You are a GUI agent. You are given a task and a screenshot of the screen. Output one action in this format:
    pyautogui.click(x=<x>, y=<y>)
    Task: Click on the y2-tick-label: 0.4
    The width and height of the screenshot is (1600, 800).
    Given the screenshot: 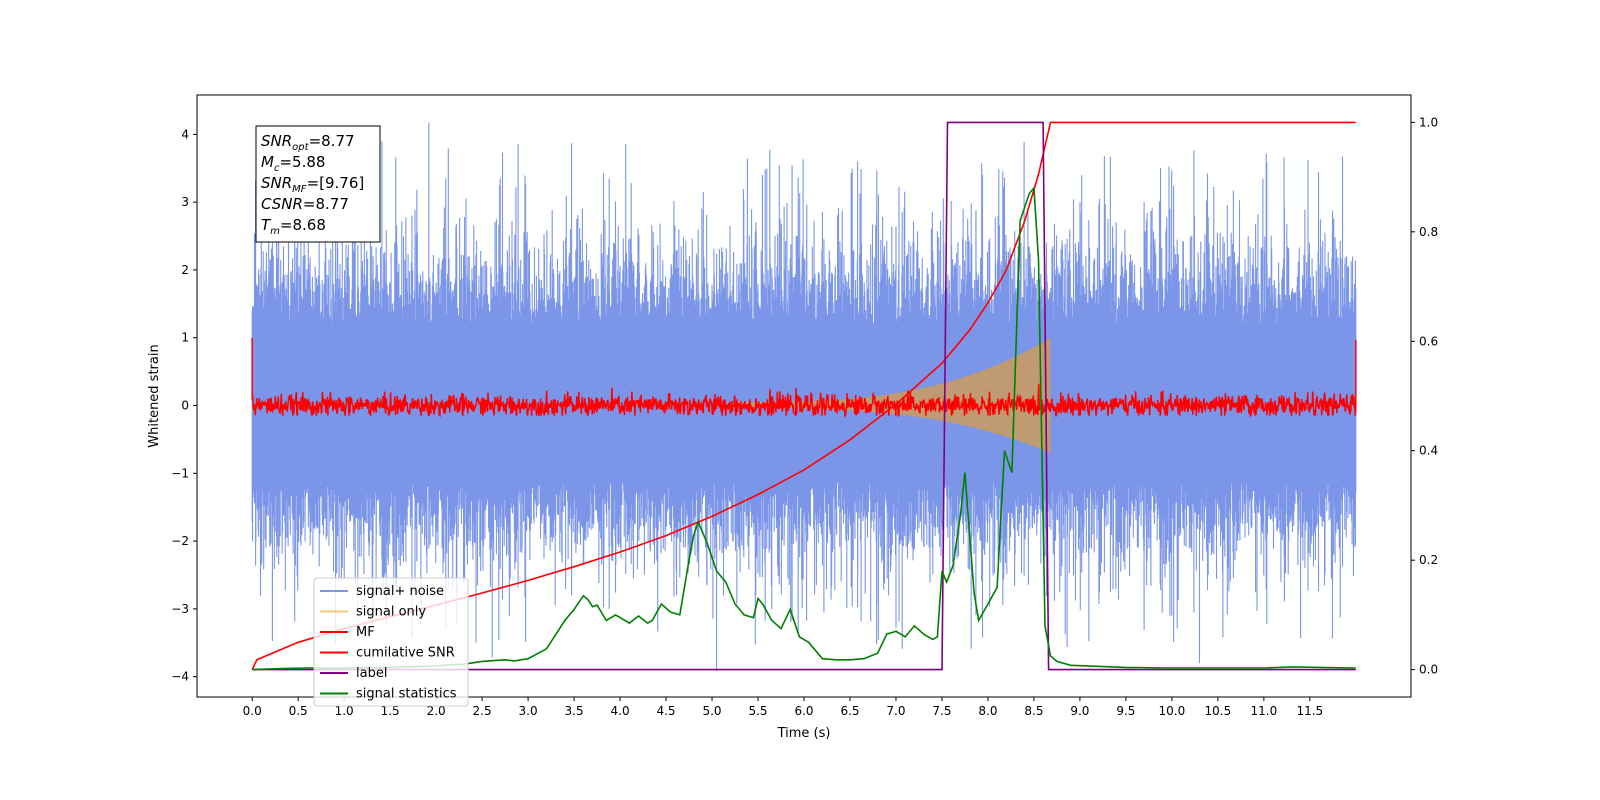 What is the action you would take?
    pyautogui.click(x=1428, y=451)
    